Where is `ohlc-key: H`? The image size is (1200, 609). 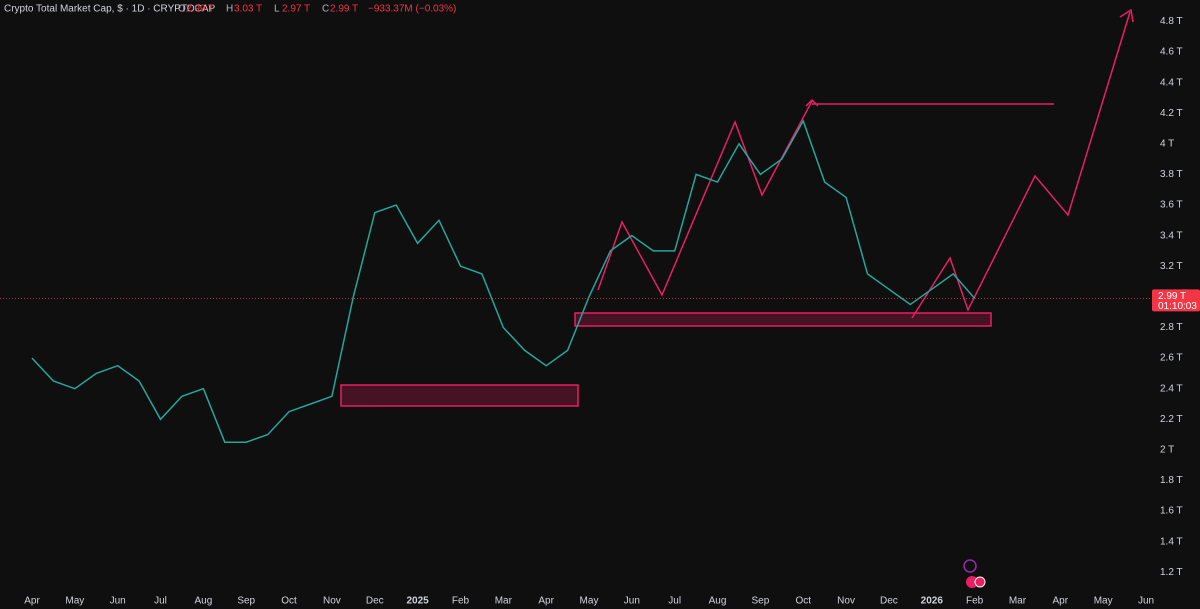
ohlc-key: H is located at coordinates (229, 9).